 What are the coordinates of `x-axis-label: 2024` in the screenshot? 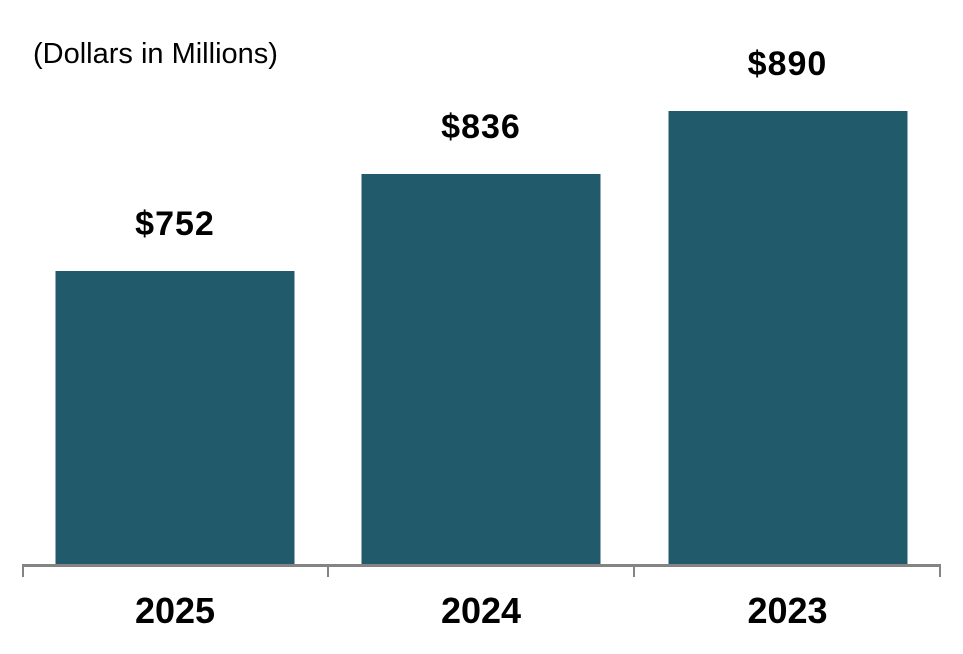 It's located at (481, 610).